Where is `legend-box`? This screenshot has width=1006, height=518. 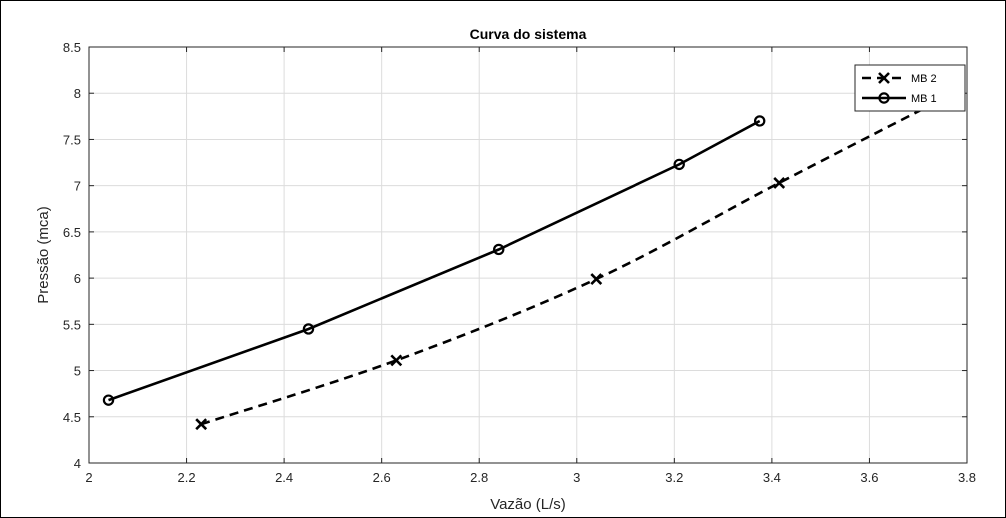
legend-box is located at coordinates (910, 88).